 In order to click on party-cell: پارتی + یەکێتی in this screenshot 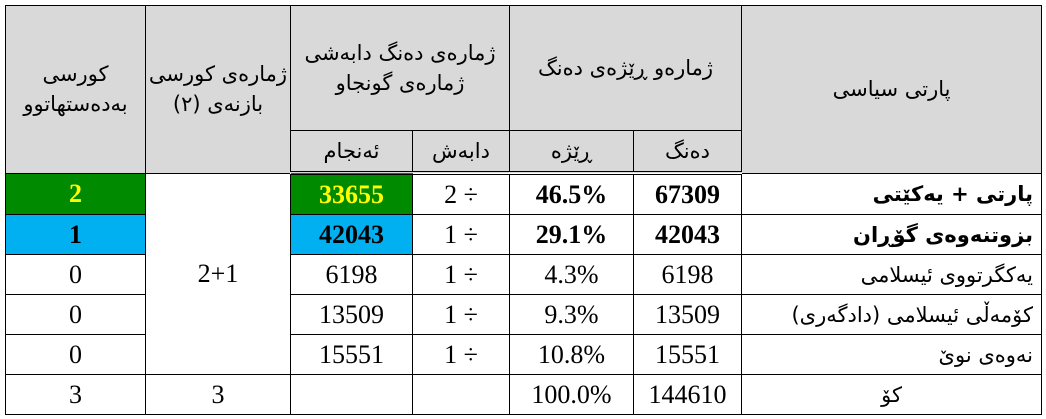, I will do `click(892, 193)`.